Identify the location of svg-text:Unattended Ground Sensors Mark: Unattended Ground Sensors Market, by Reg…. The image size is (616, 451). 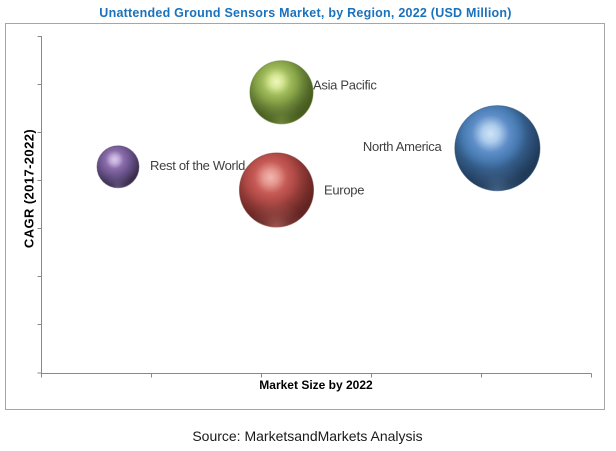
(305, 13).